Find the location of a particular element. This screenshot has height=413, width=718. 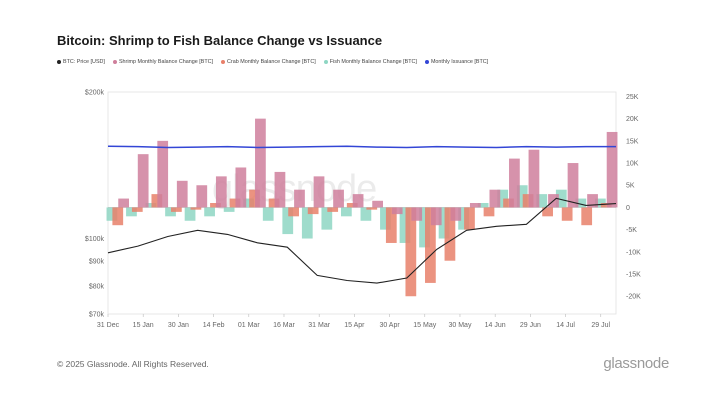

copyright-footer: © 2025 Glassnode. All Rights Reserved. is located at coordinates (133, 364).